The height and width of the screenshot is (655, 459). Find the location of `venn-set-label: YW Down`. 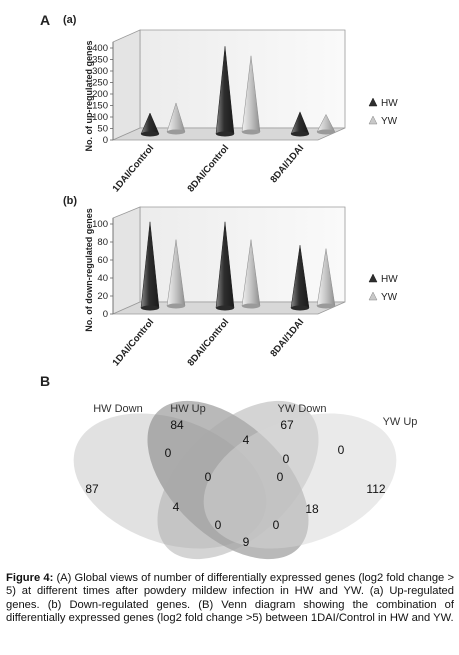

venn-set-label: YW Down is located at coordinates (302, 409).